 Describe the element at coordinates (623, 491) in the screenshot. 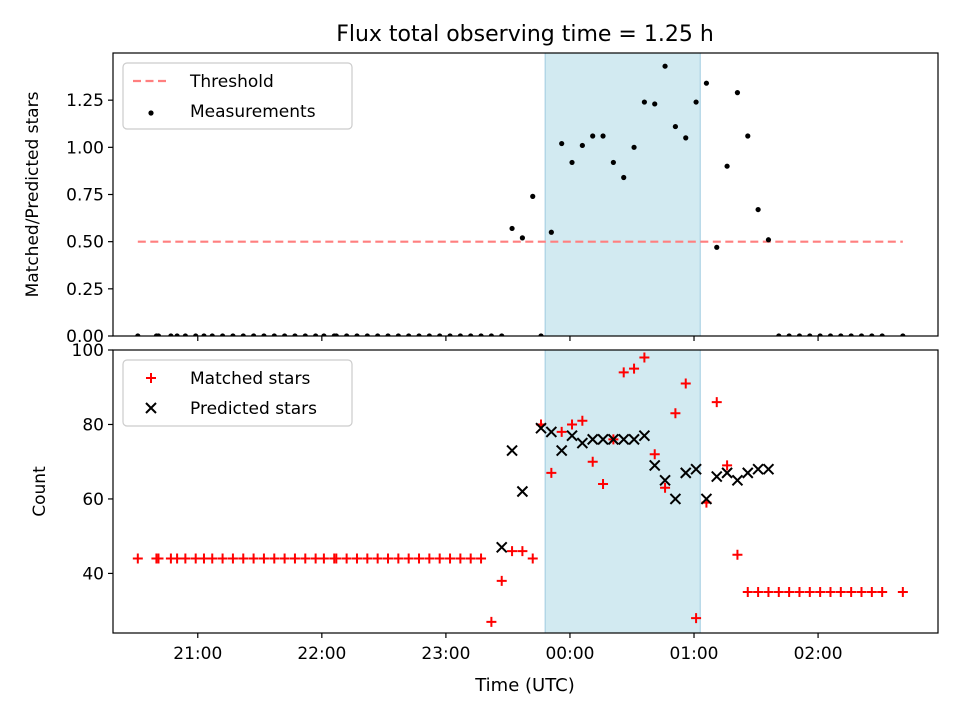

I see `shaded-interval` at that location.